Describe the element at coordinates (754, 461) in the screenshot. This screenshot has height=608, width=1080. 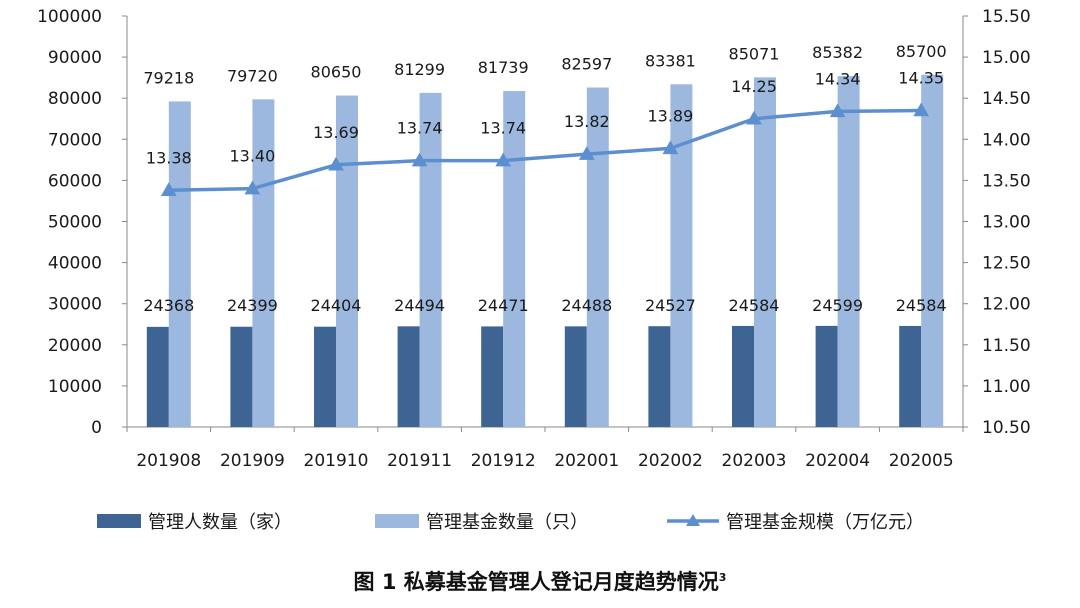
I see `x-tick-label: 202003` at that location.